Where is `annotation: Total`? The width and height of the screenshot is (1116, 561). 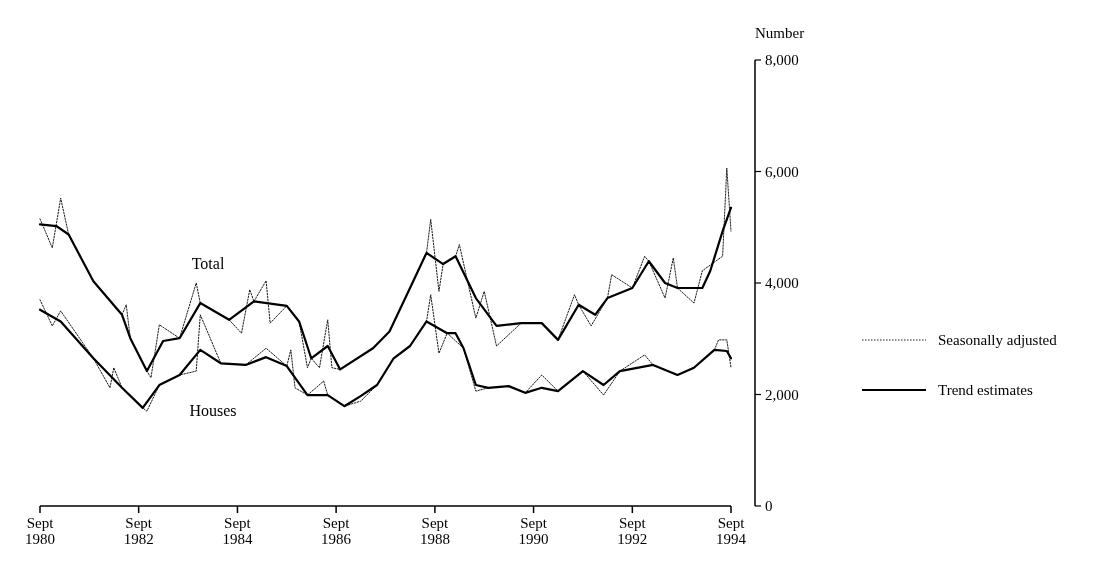
annotation: Total is located at coordinates (208, 263).